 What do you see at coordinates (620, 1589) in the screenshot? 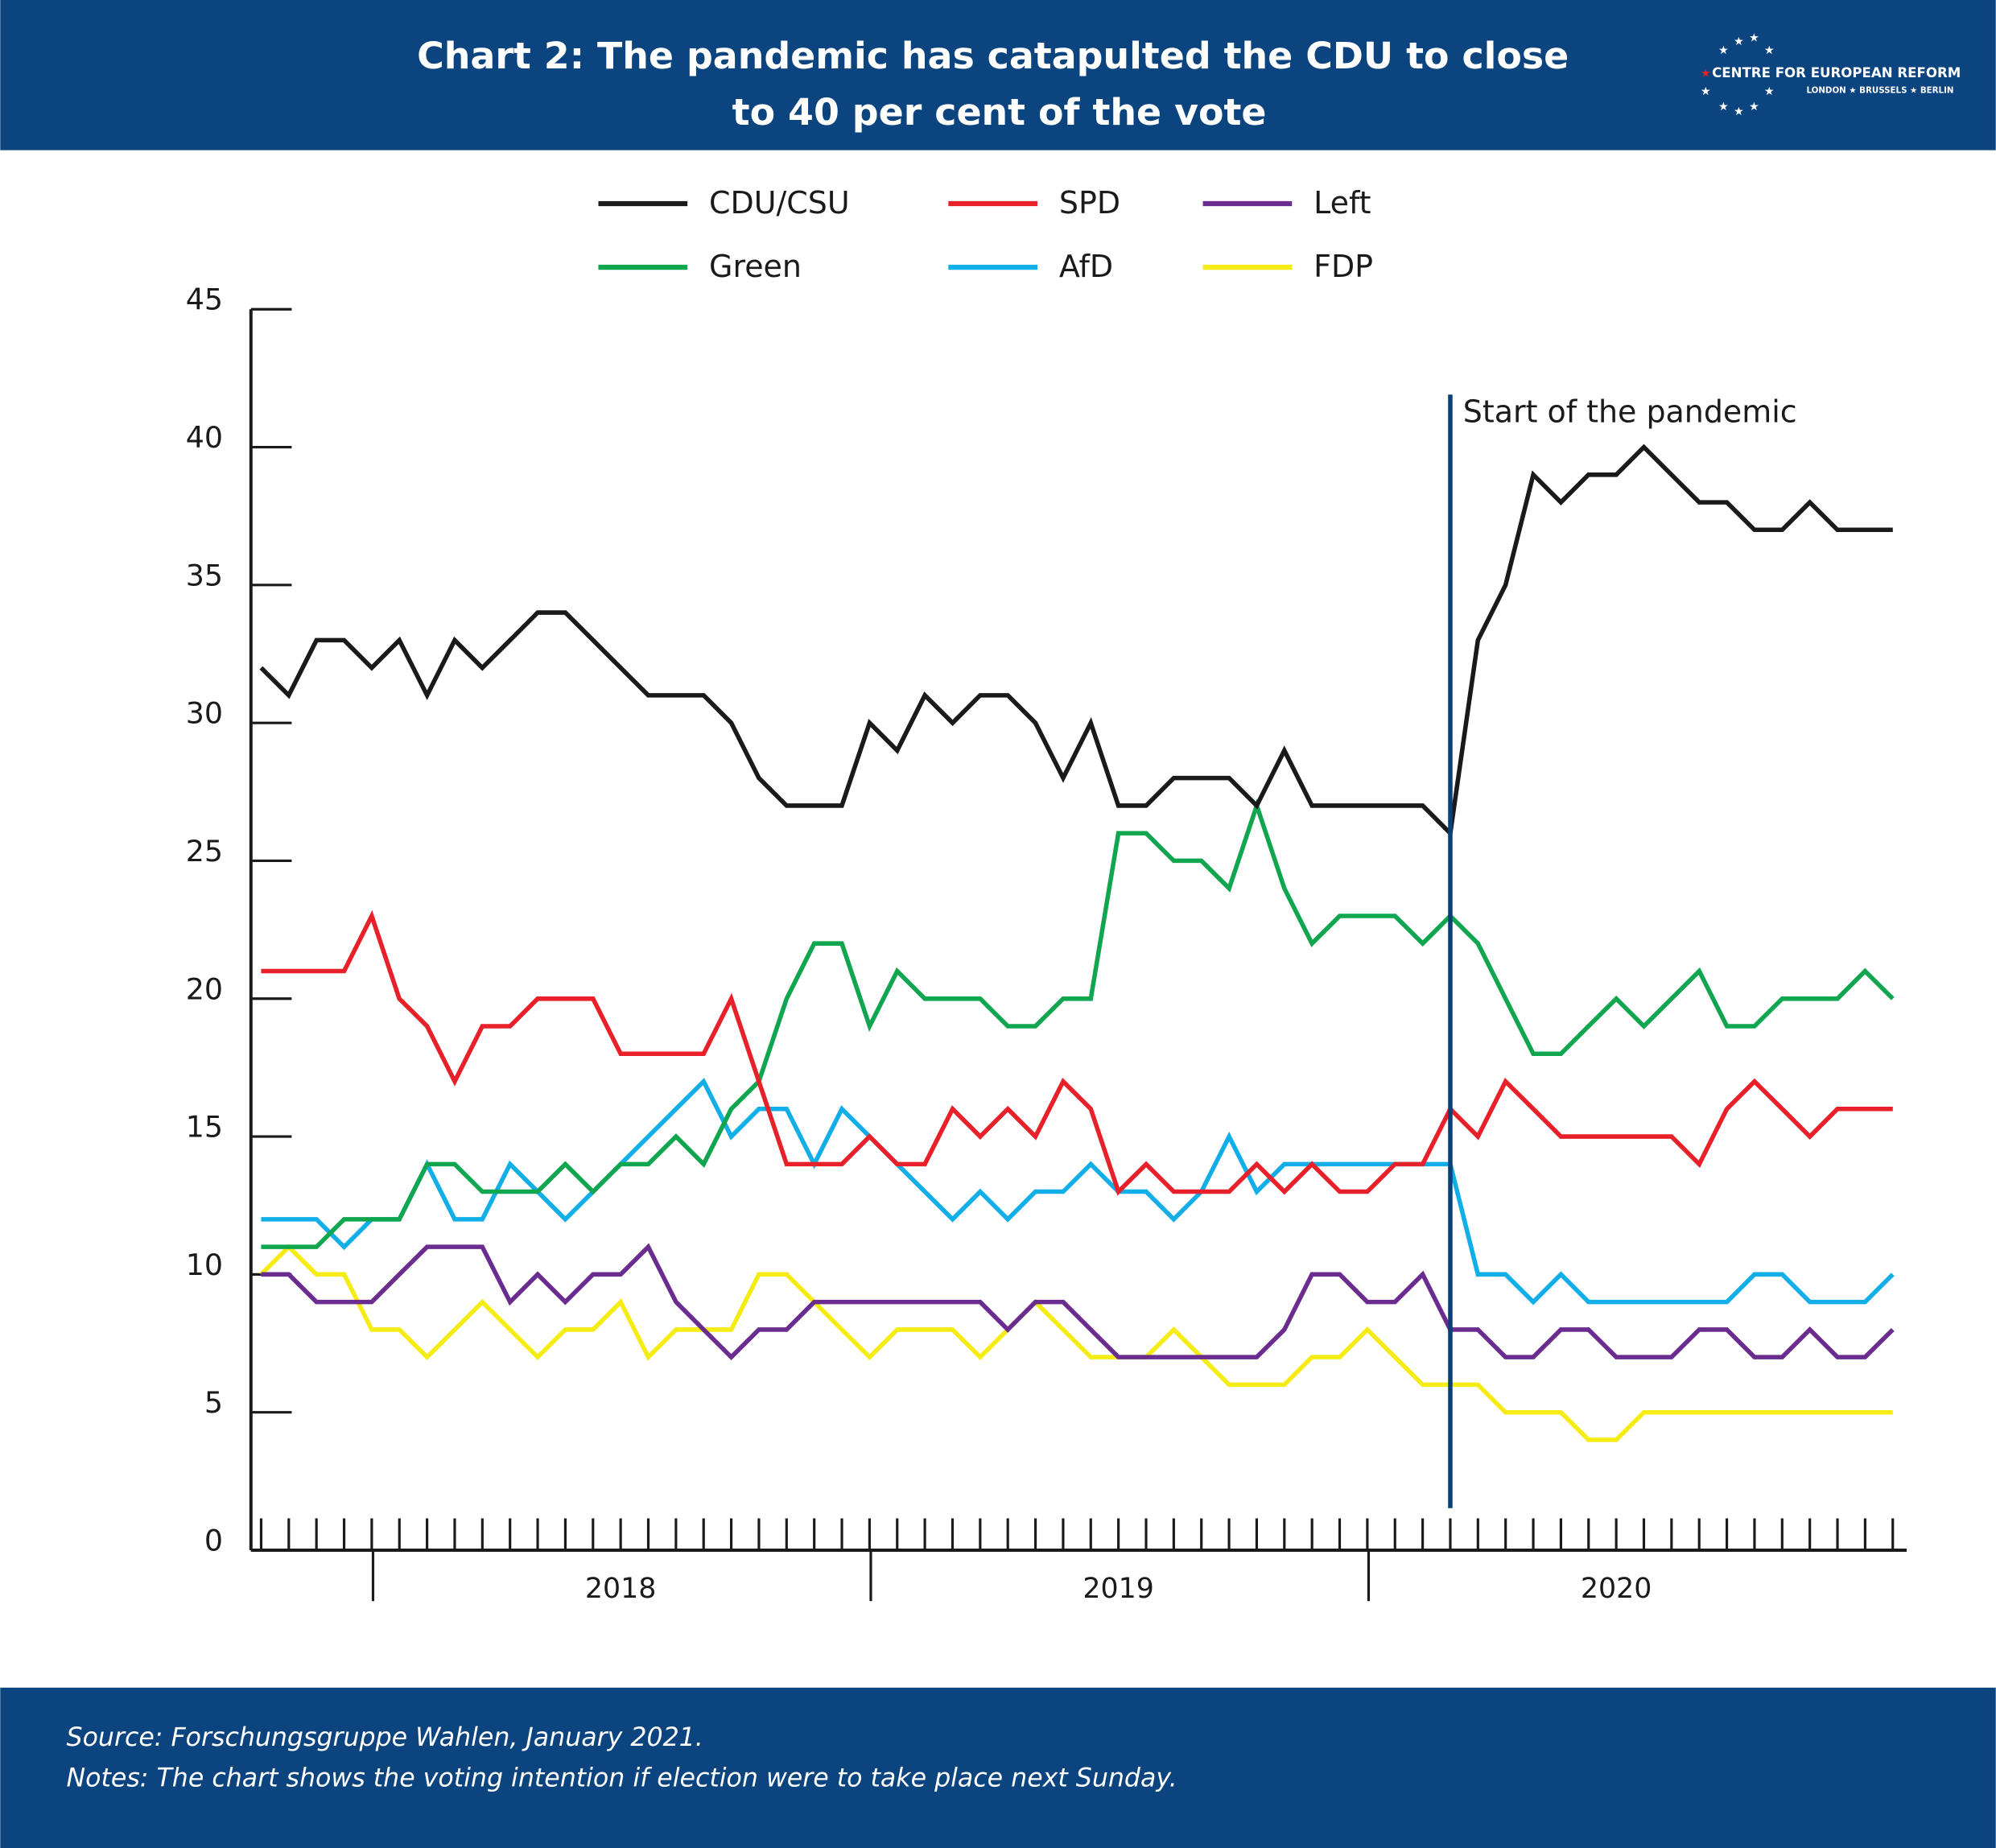
I see `year-label: 2018` at bounding box center [620, 1589].